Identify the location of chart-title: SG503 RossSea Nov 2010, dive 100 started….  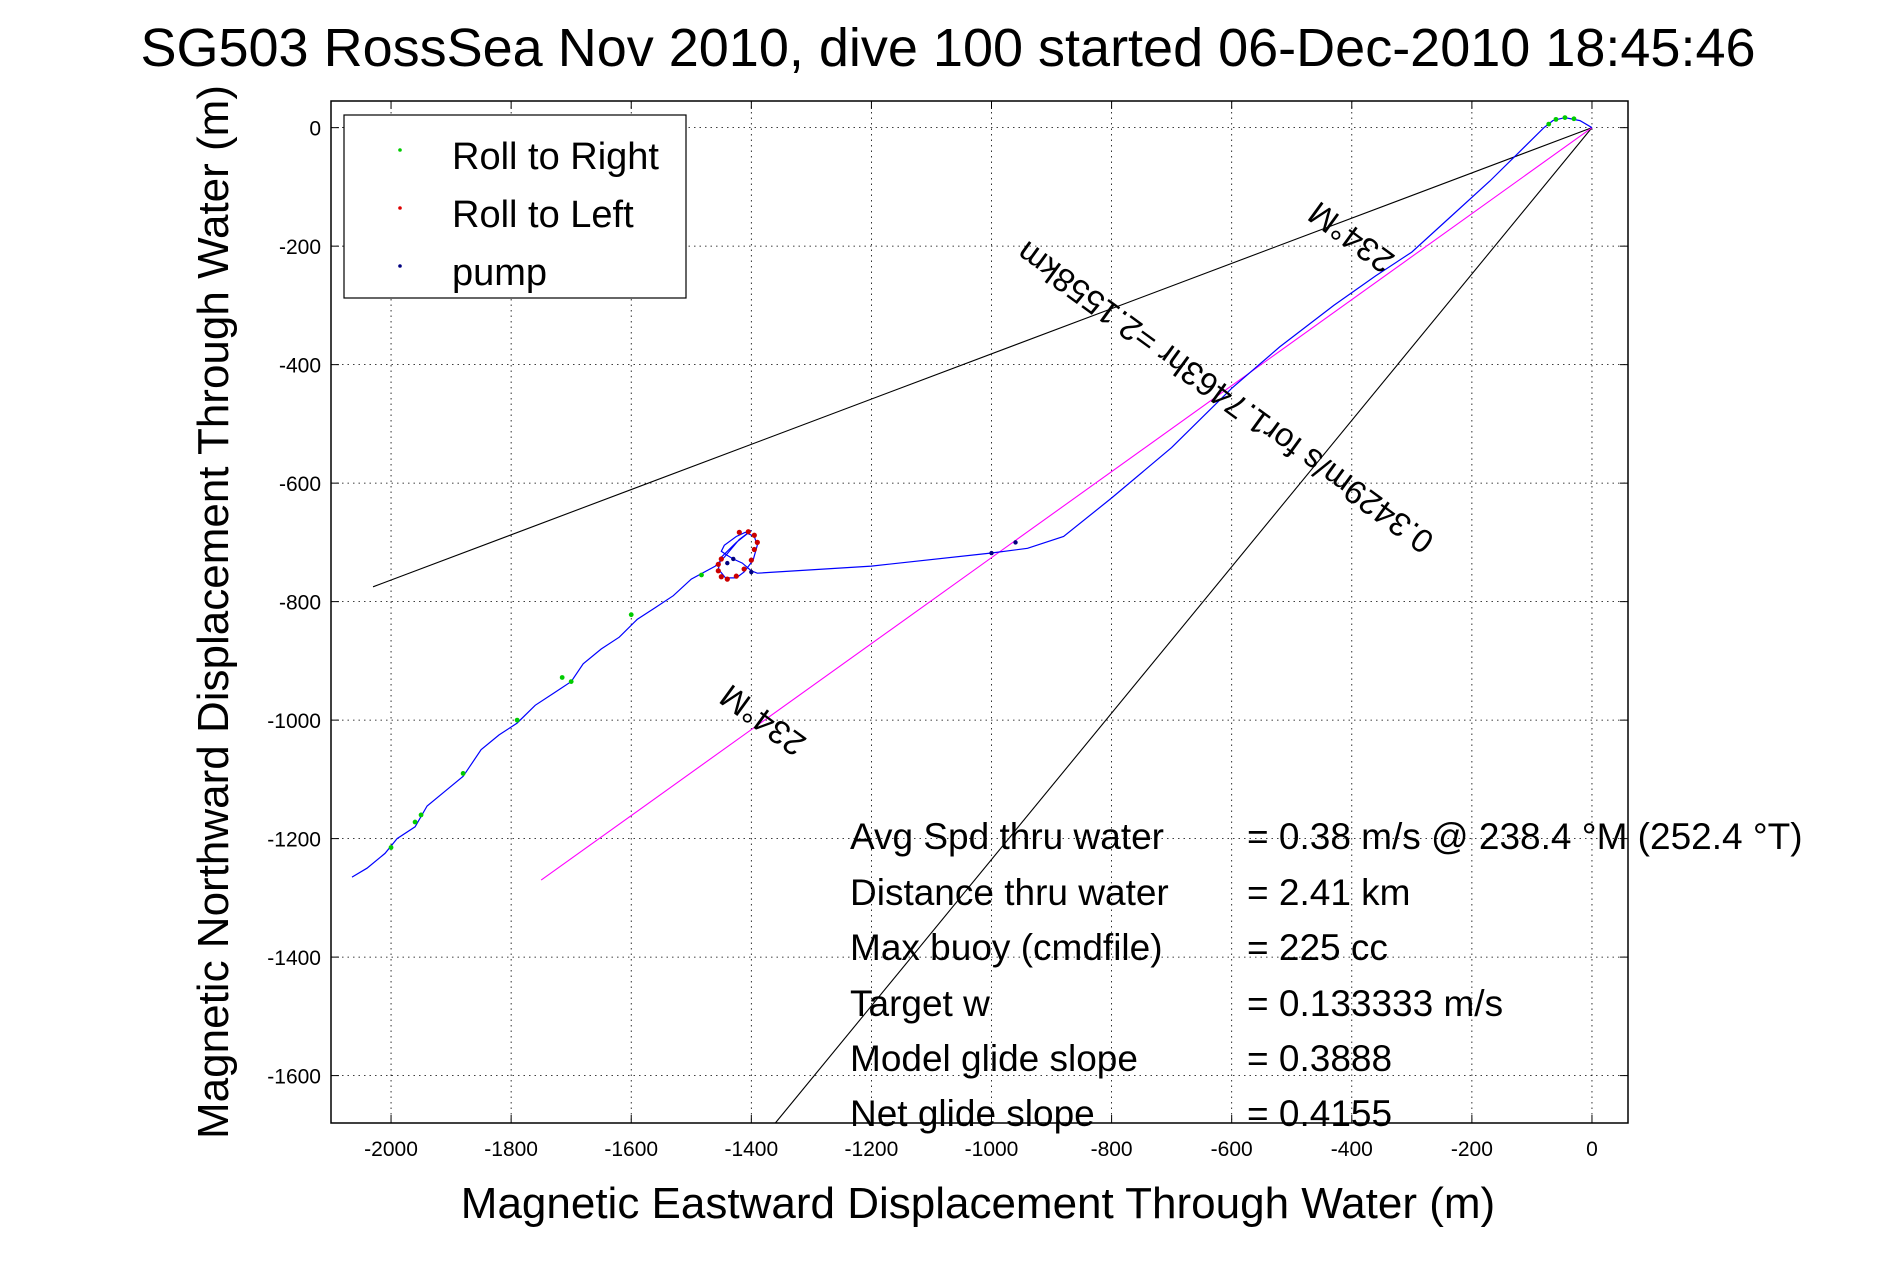
(947, 48).